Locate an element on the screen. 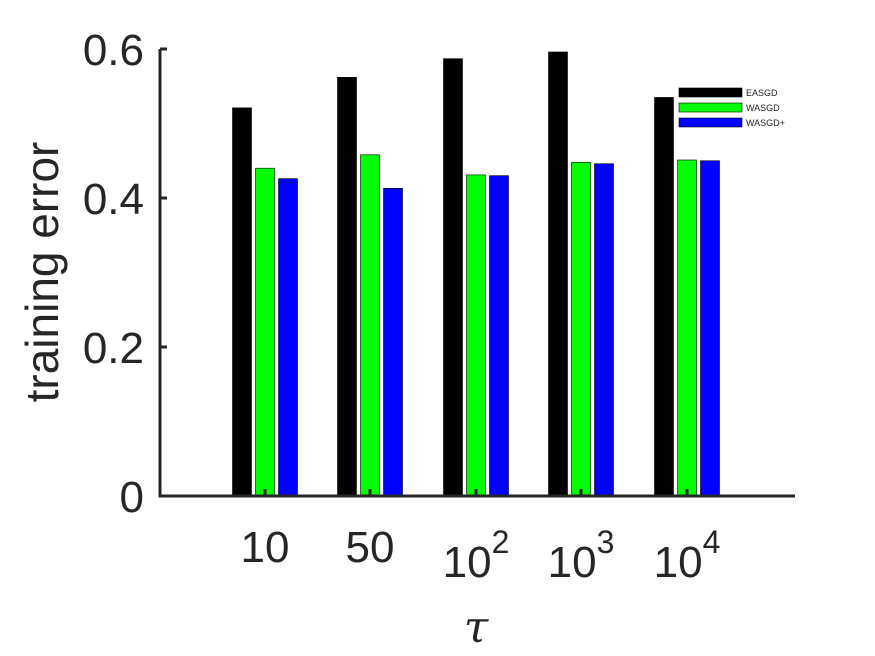  y-tick-label: 0.4 is located at coordinates (113, 199).